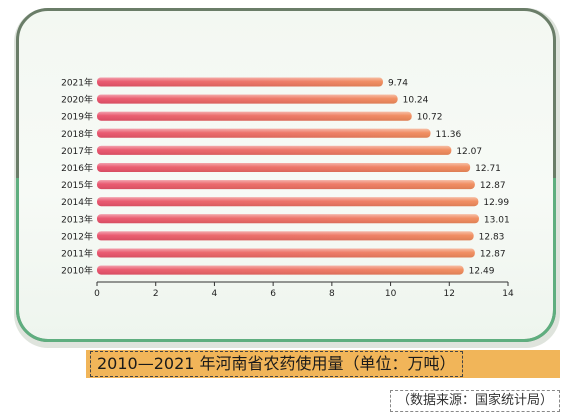 The image size is (574, 416). Describe the element at coordinates (496, 203) in the screenshot. I see `data-label: 12.99` at that location.